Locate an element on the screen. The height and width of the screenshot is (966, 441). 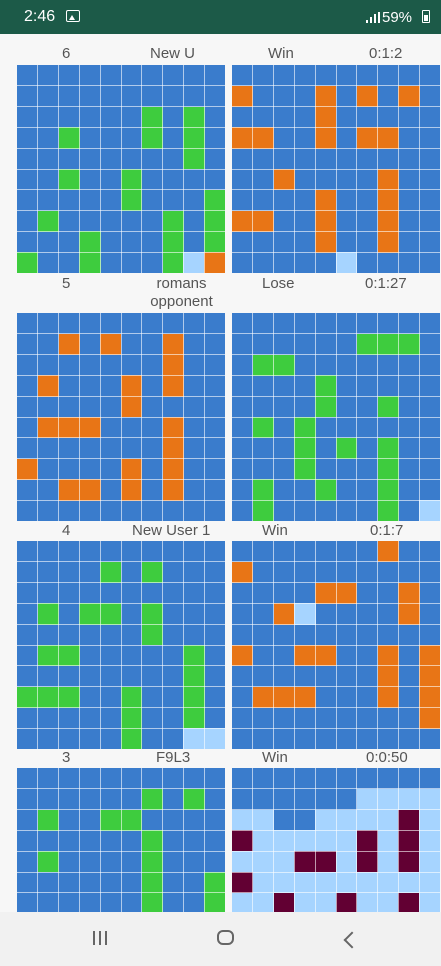
recent-apps-button is located at coordinates (100, 939).